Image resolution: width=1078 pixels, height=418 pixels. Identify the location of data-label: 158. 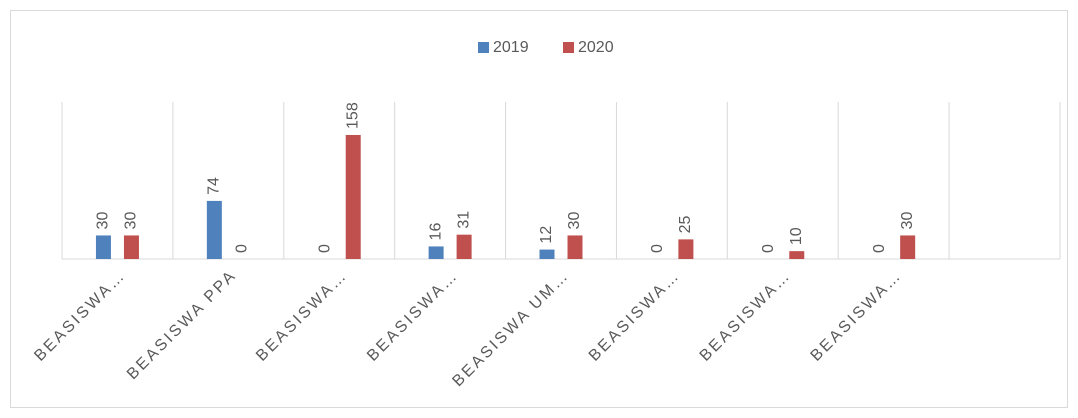
(352, 115).